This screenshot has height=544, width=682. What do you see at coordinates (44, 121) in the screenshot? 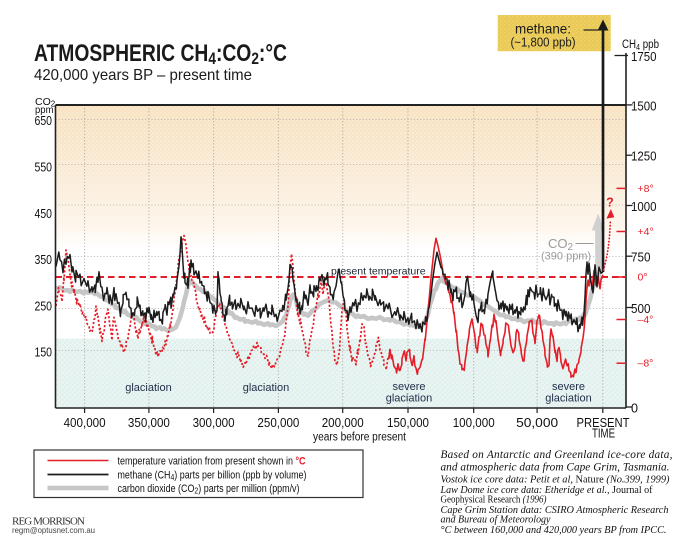
I see `svg-text: 650` at bounding box center [44, 121].